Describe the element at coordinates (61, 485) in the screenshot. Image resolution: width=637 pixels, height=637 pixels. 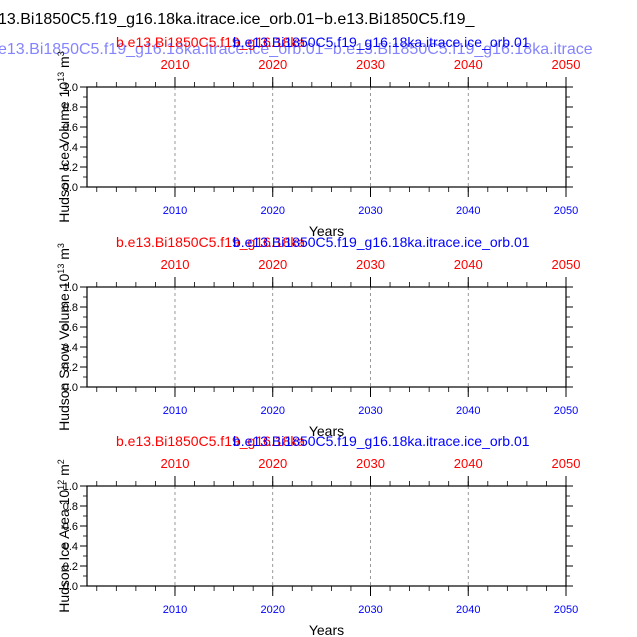
I see `y-axis-label-ylabel-exp: 12` at that location.